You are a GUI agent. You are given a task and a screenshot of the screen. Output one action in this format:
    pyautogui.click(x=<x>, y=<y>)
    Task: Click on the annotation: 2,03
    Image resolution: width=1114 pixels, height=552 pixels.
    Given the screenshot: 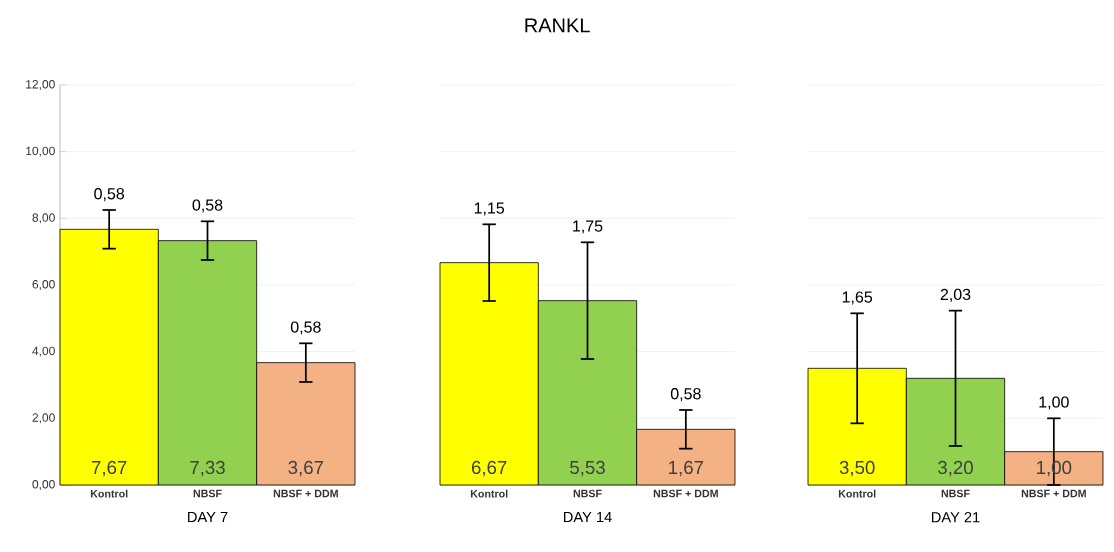 What is the action you would take?
    pyautogui.click(x=955, y=295)
    